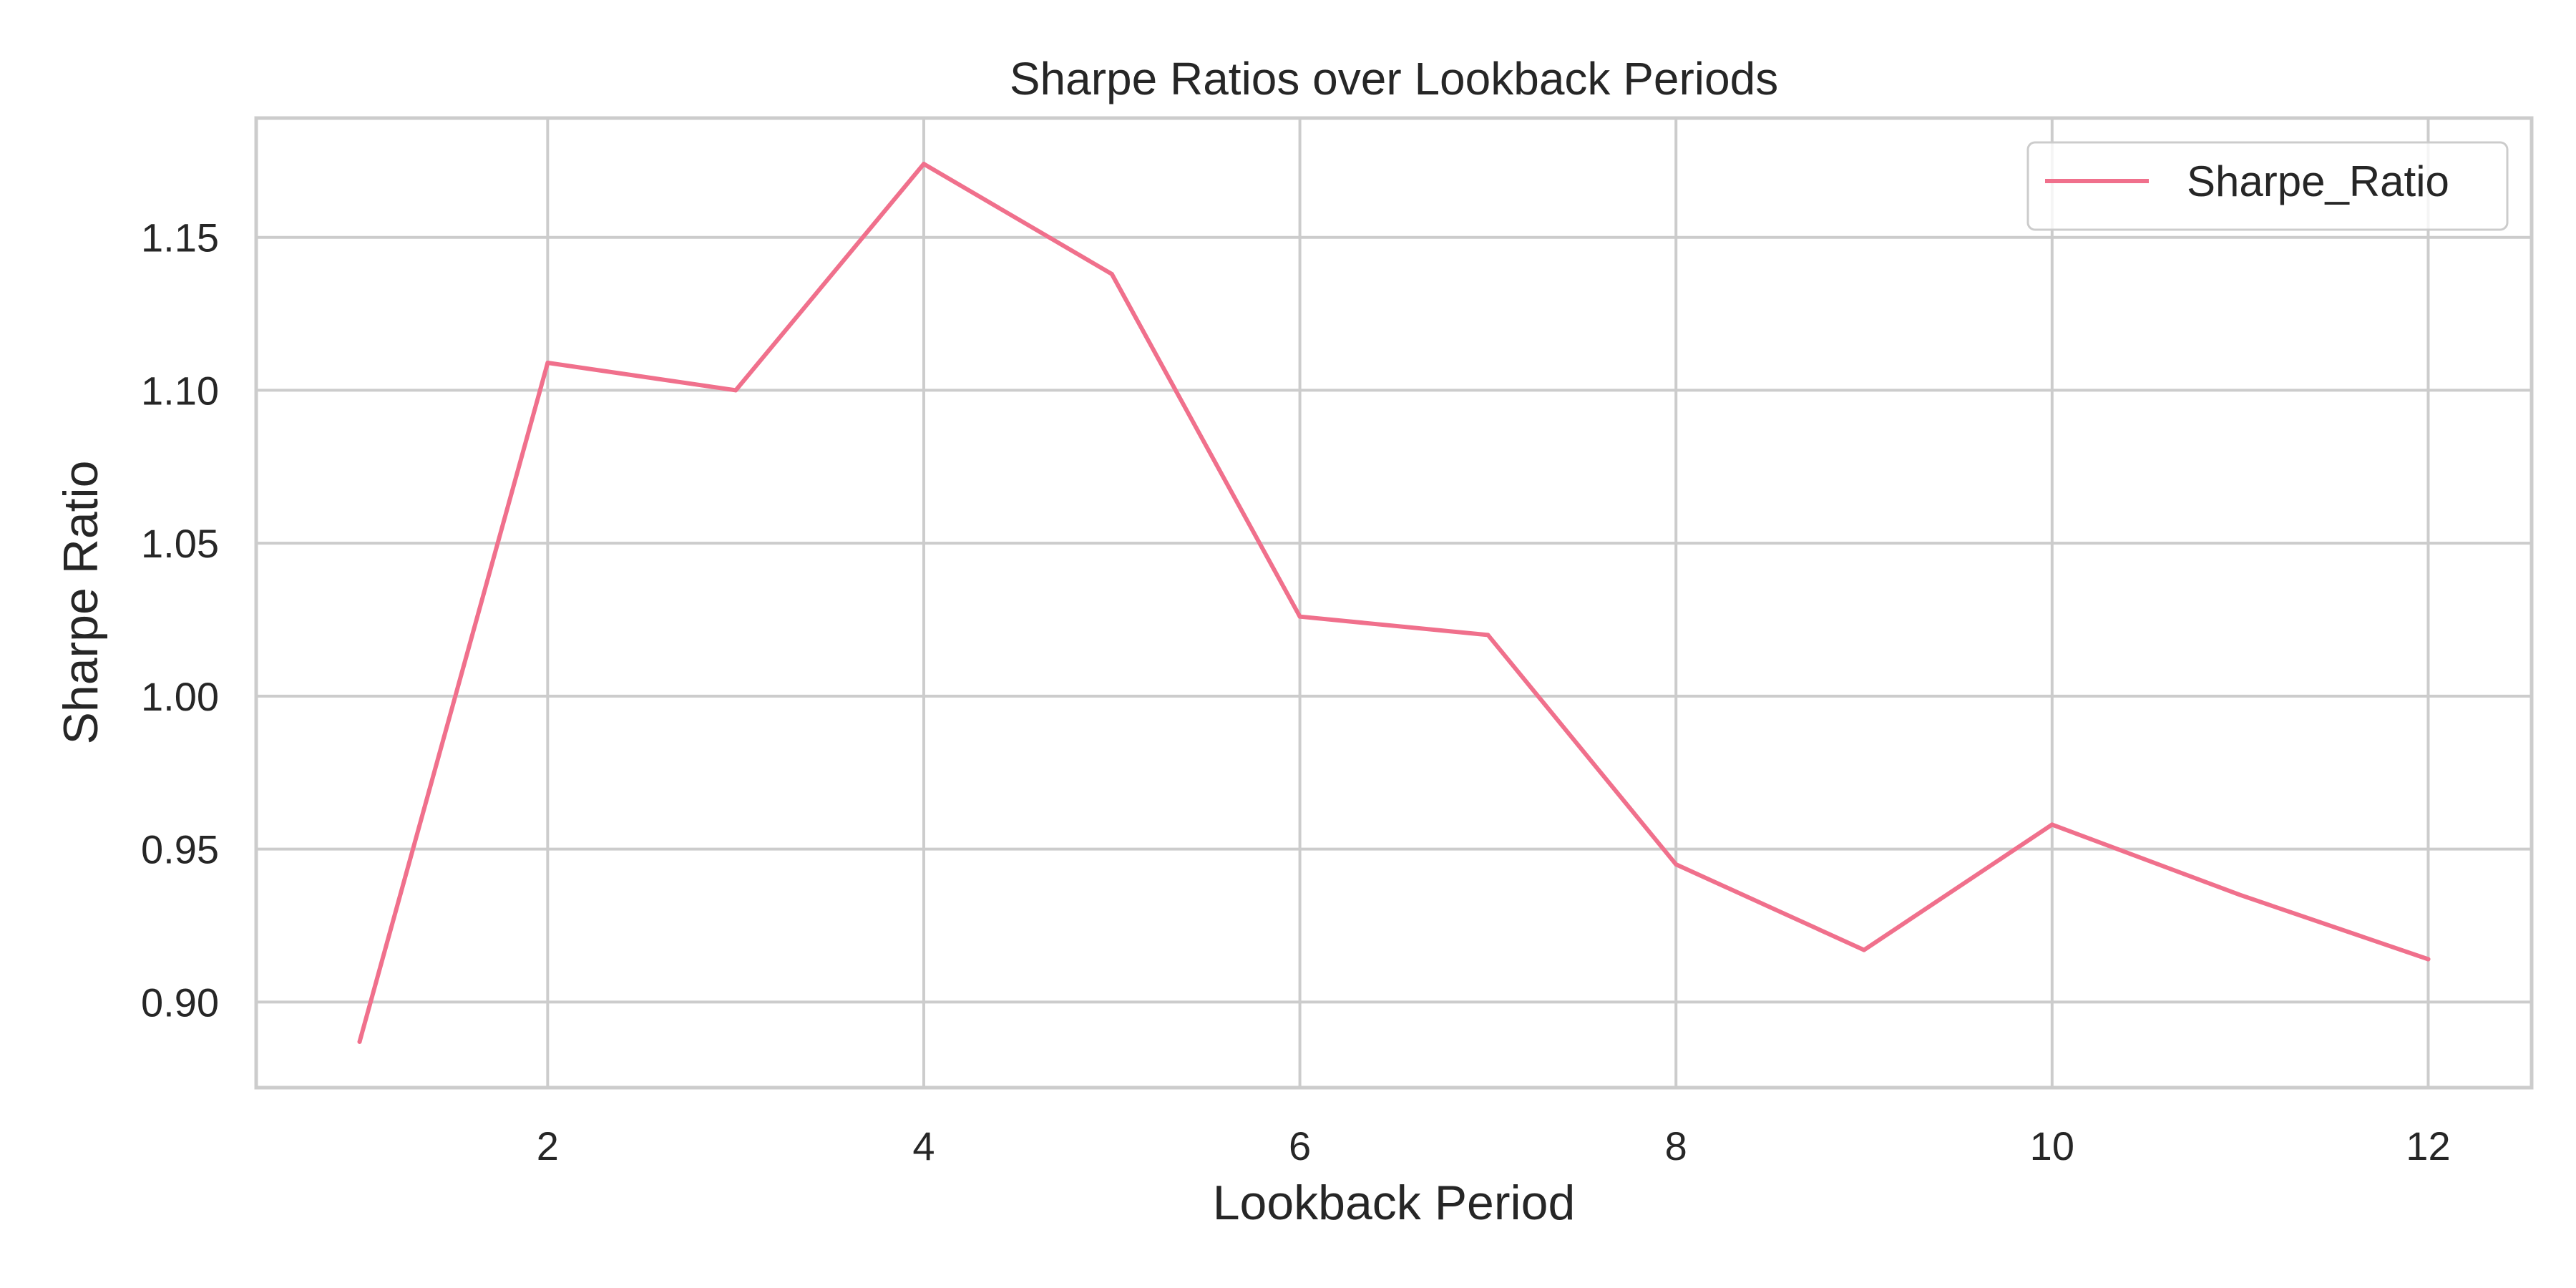 The height and width of the screenshot is (1288, 2576). I want to click on y-tick-label: 1.15, so click(180, 237).